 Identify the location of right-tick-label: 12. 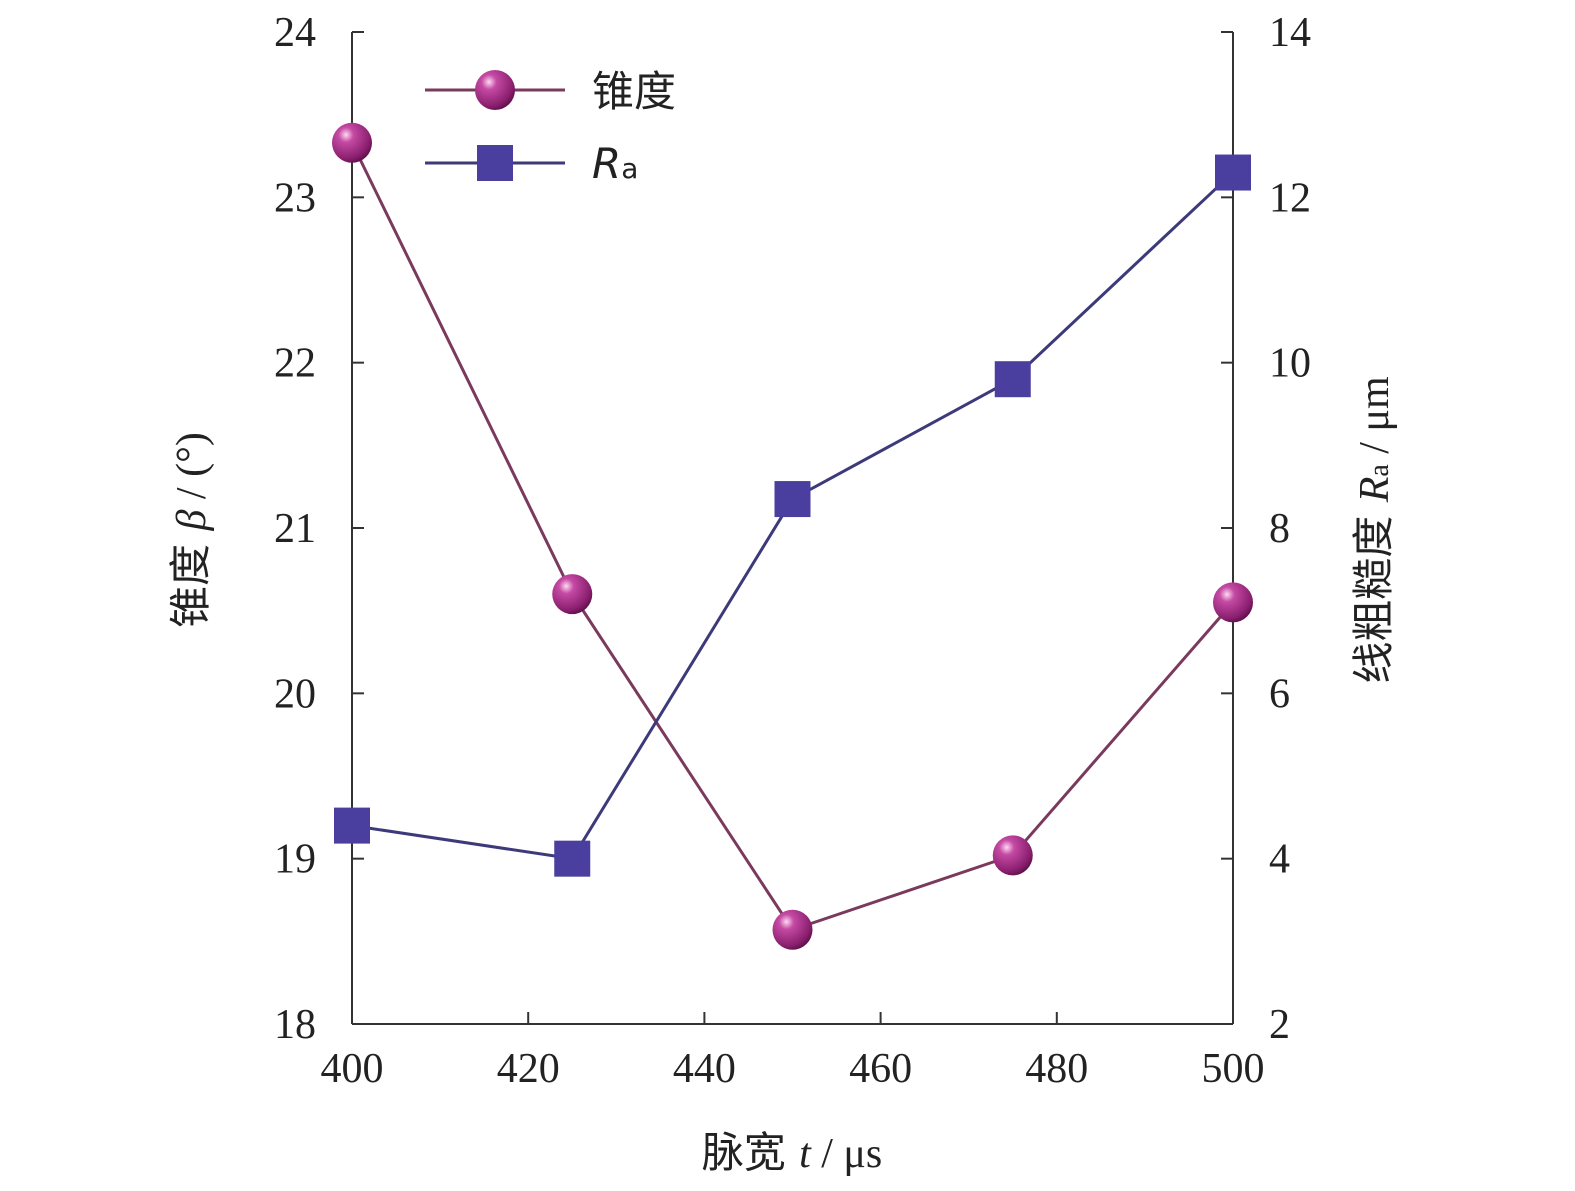
(1290, 198).